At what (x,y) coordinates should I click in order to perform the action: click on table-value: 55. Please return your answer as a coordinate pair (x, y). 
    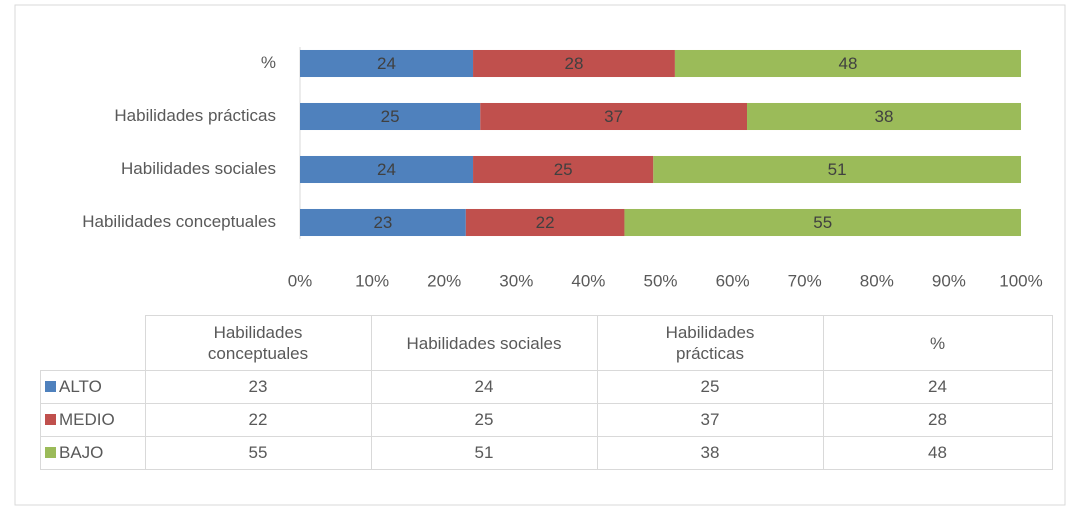
    Looking at the image, I should click on (258, 453).